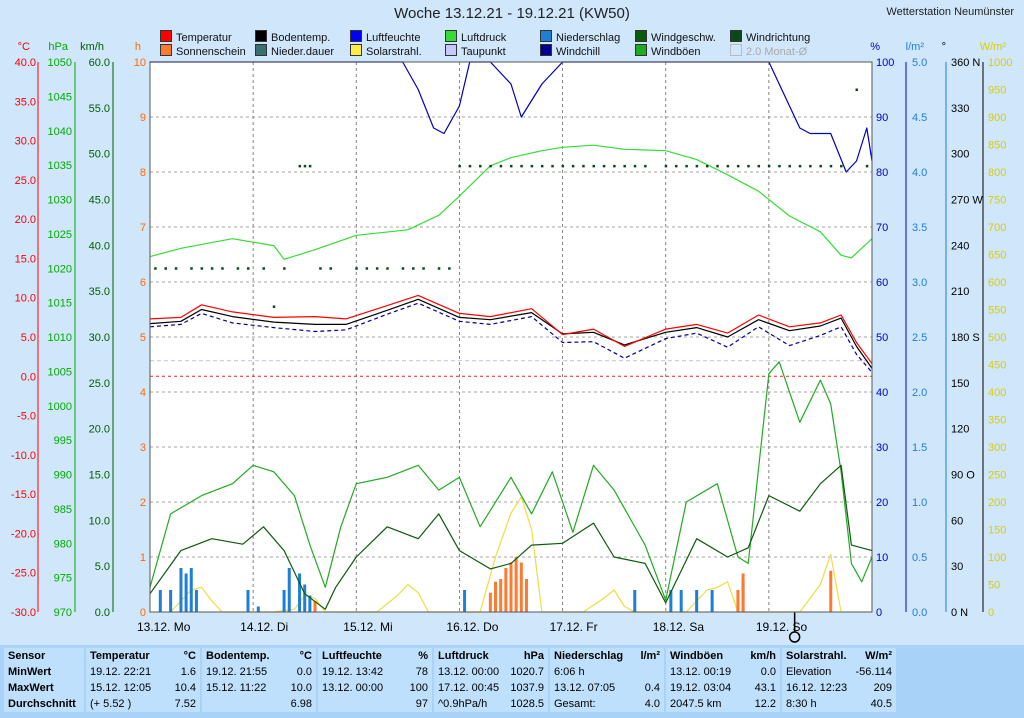  What do you see at coordinates (63, 476) in the screenshot?
I see `axis-pressure-tick: 990` at bounding box center [63, 476].